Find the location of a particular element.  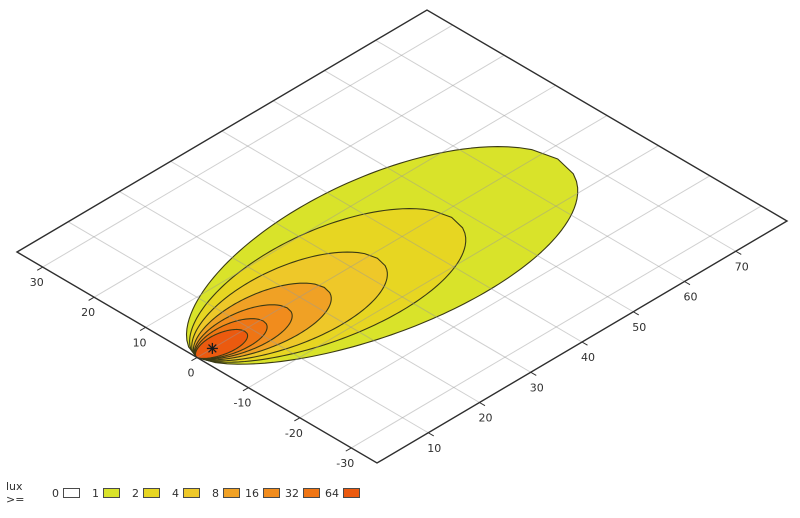

legend-entry-value: 16 is located at coordinates (252, 493).